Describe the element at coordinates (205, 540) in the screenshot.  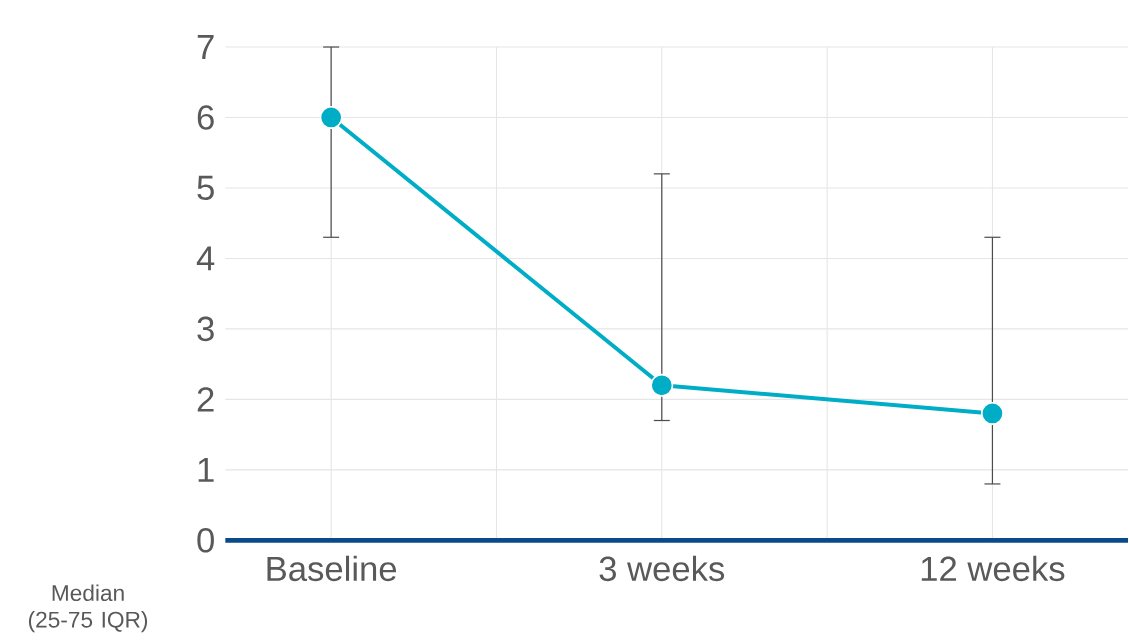
I see `y-tick-label: 0` at that location.